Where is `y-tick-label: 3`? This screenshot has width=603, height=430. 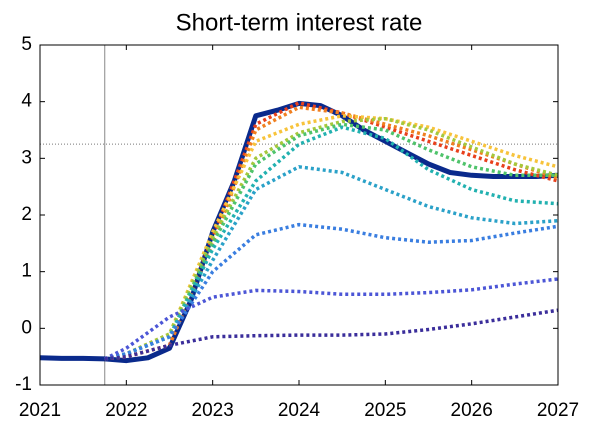
y-tick-label: 3 is located at coordinates (26, 157).